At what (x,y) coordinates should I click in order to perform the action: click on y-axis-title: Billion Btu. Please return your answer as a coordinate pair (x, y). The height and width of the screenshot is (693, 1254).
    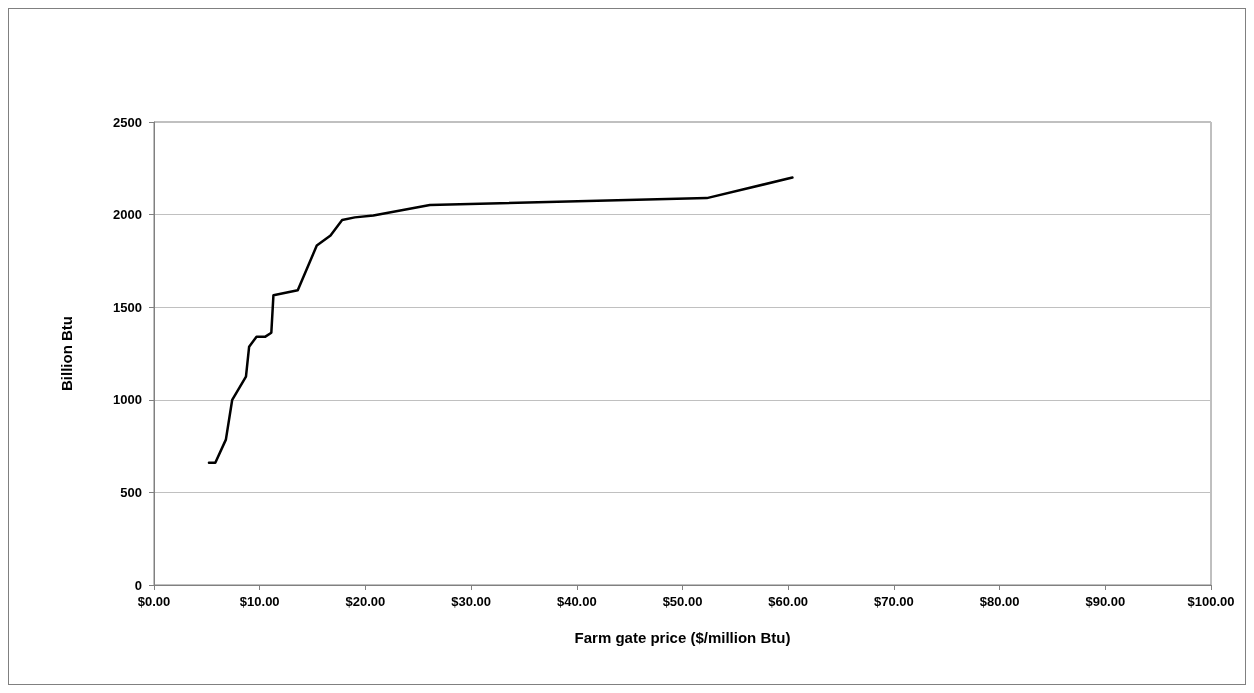
    Looking at the image, I should click on (66, 353).